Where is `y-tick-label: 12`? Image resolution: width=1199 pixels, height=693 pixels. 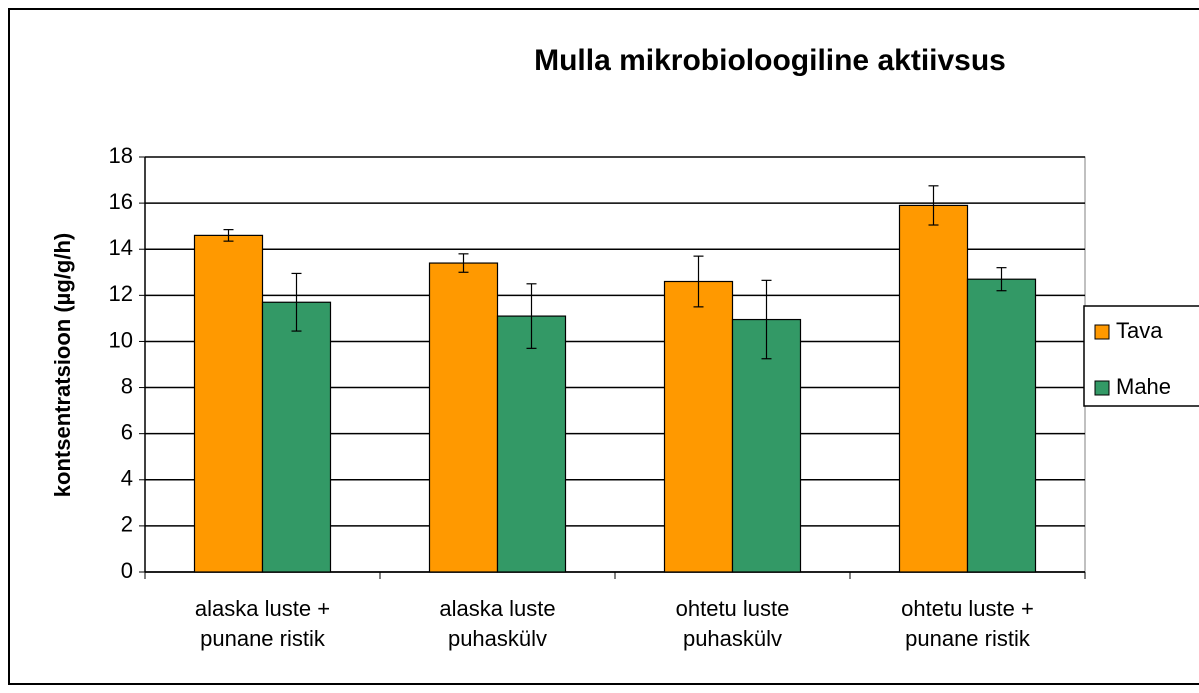 y-tick-label: 12 is located at coordinates (121, 293).